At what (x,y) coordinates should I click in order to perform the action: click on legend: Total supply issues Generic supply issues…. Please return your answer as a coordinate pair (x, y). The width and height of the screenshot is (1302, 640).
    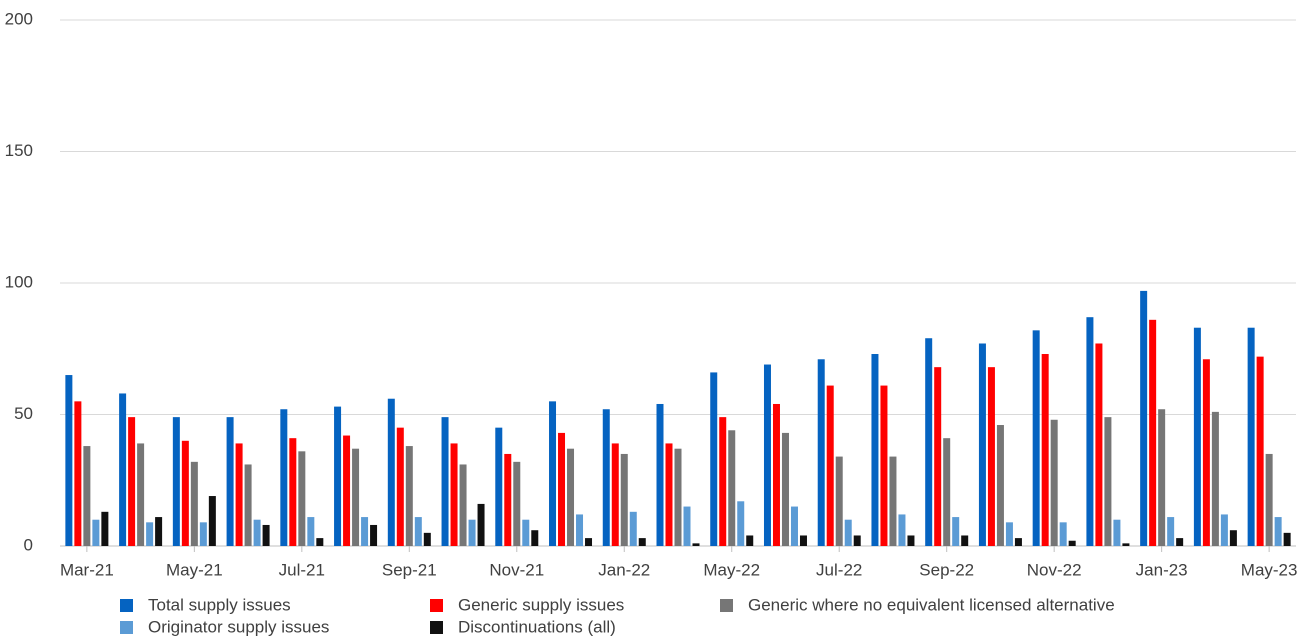
    Looking at the image, I should click on (617, 615).